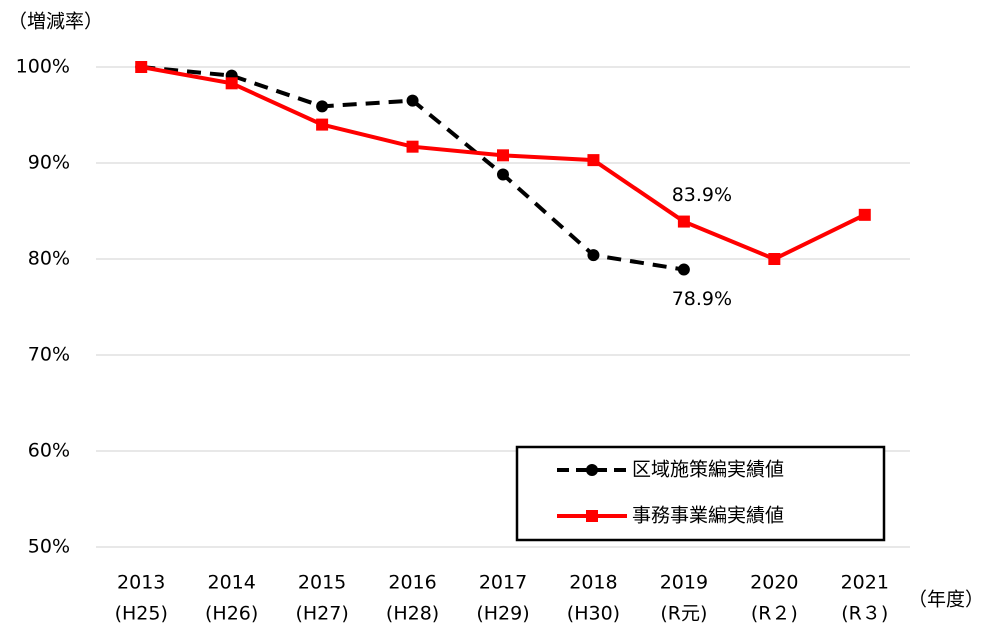 The height and width of the screenshot is (634, 987). What do you see at coordinates (43, 67) in the screenshot?
I see `y-tick-label: 100%` at bounding box center [43, 67].